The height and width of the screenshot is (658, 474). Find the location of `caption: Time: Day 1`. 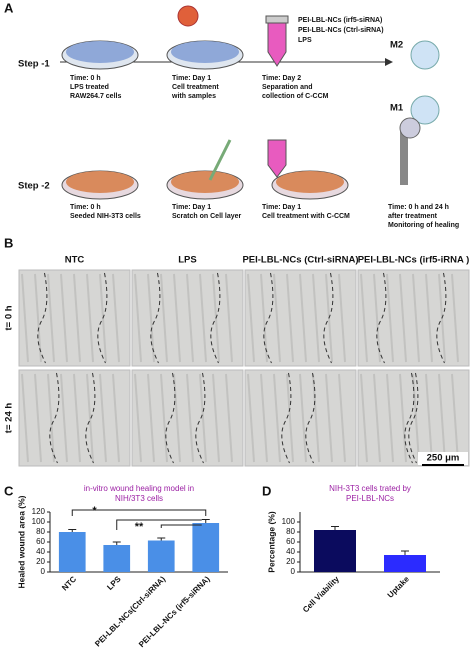

caption: Time: Day 1 is located at coordinates (281, 207).